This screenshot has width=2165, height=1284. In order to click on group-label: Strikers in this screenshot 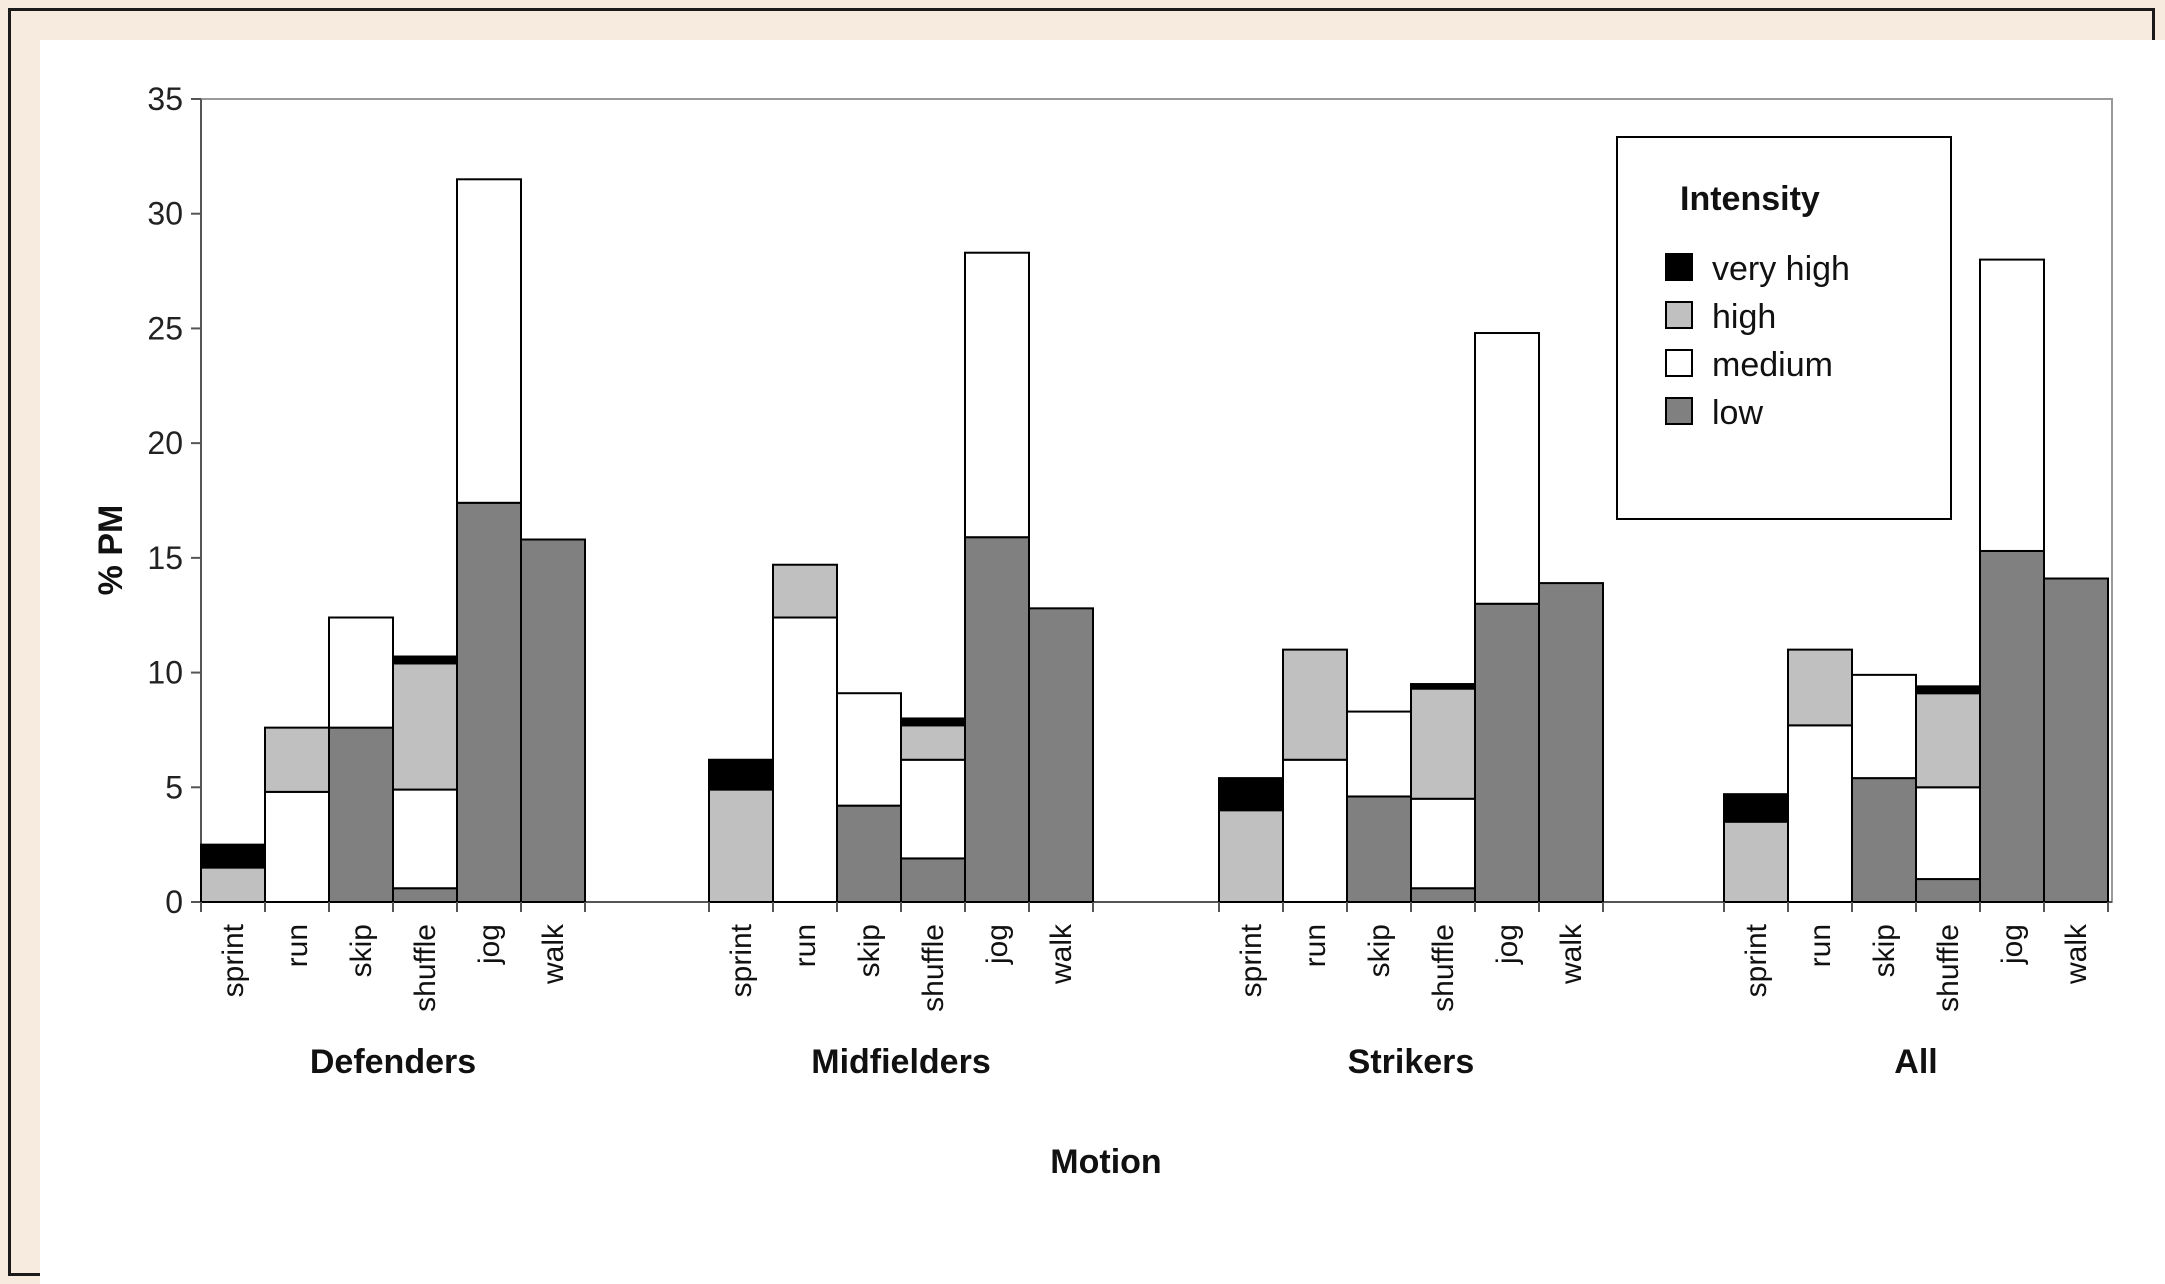, I will do `click(1411, 1062)`.